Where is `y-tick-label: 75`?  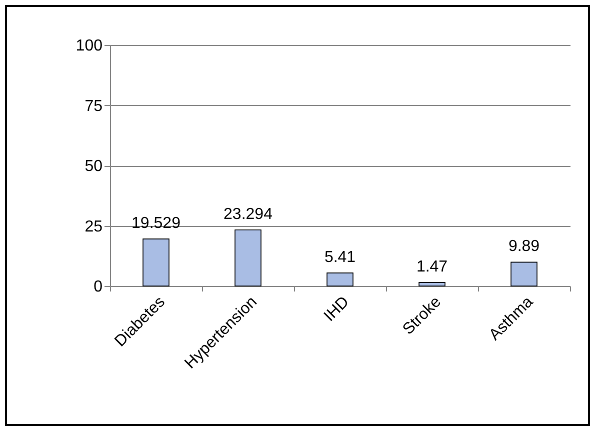 y-tick-label: 75 is located at coordinates (93, 106).